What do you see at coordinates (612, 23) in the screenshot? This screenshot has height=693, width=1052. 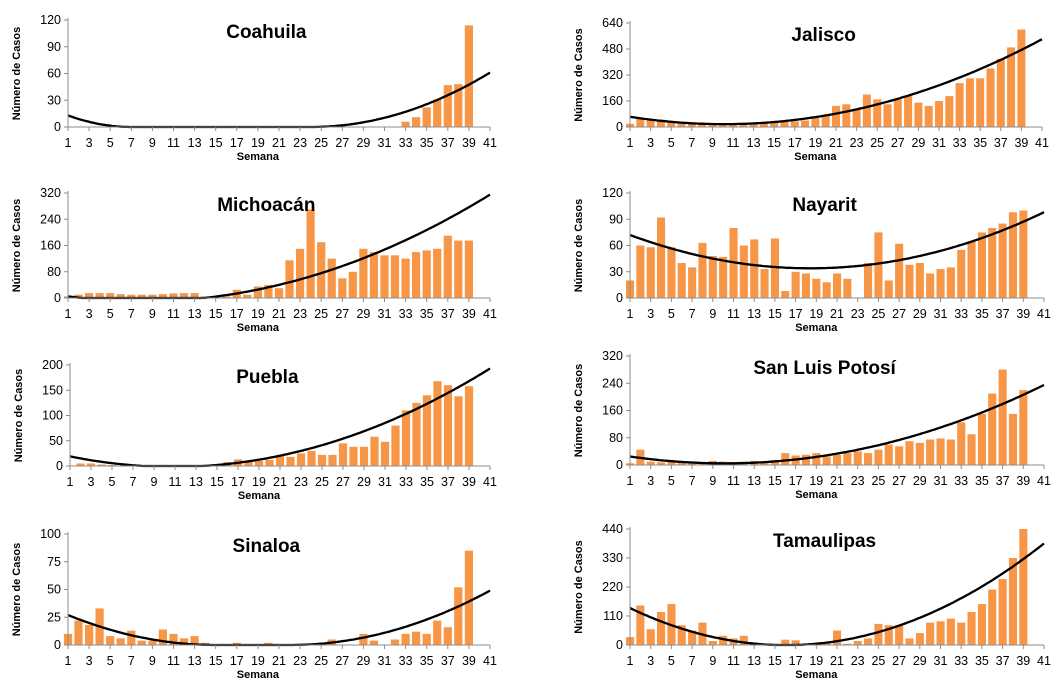 I see `y-tick-label: 640` at bounding box center [612, 23].